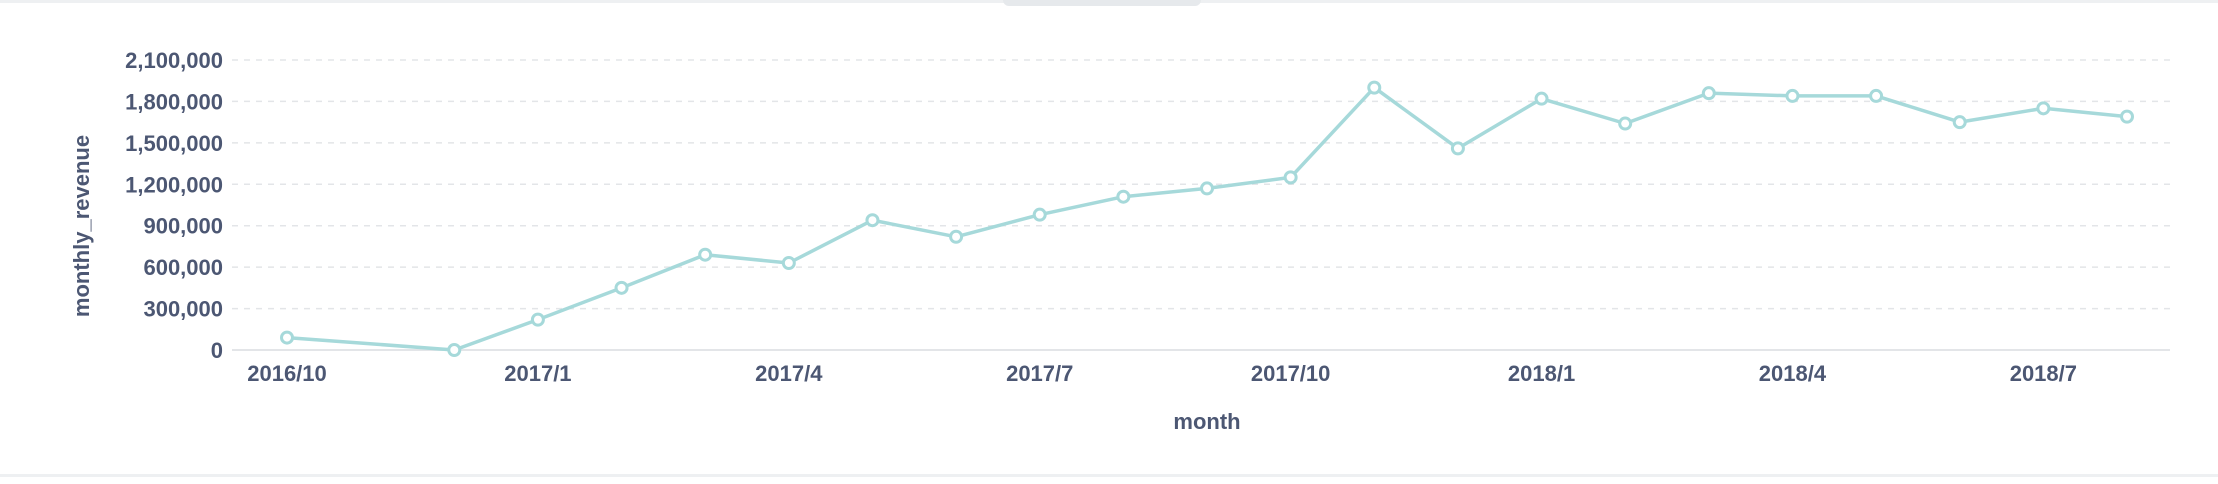 This screenshot has width=2218, height=484. Describe the element at coordinates (1541, 373) in the screenshot. I see `x-tick-label: 2018/1` at that location.